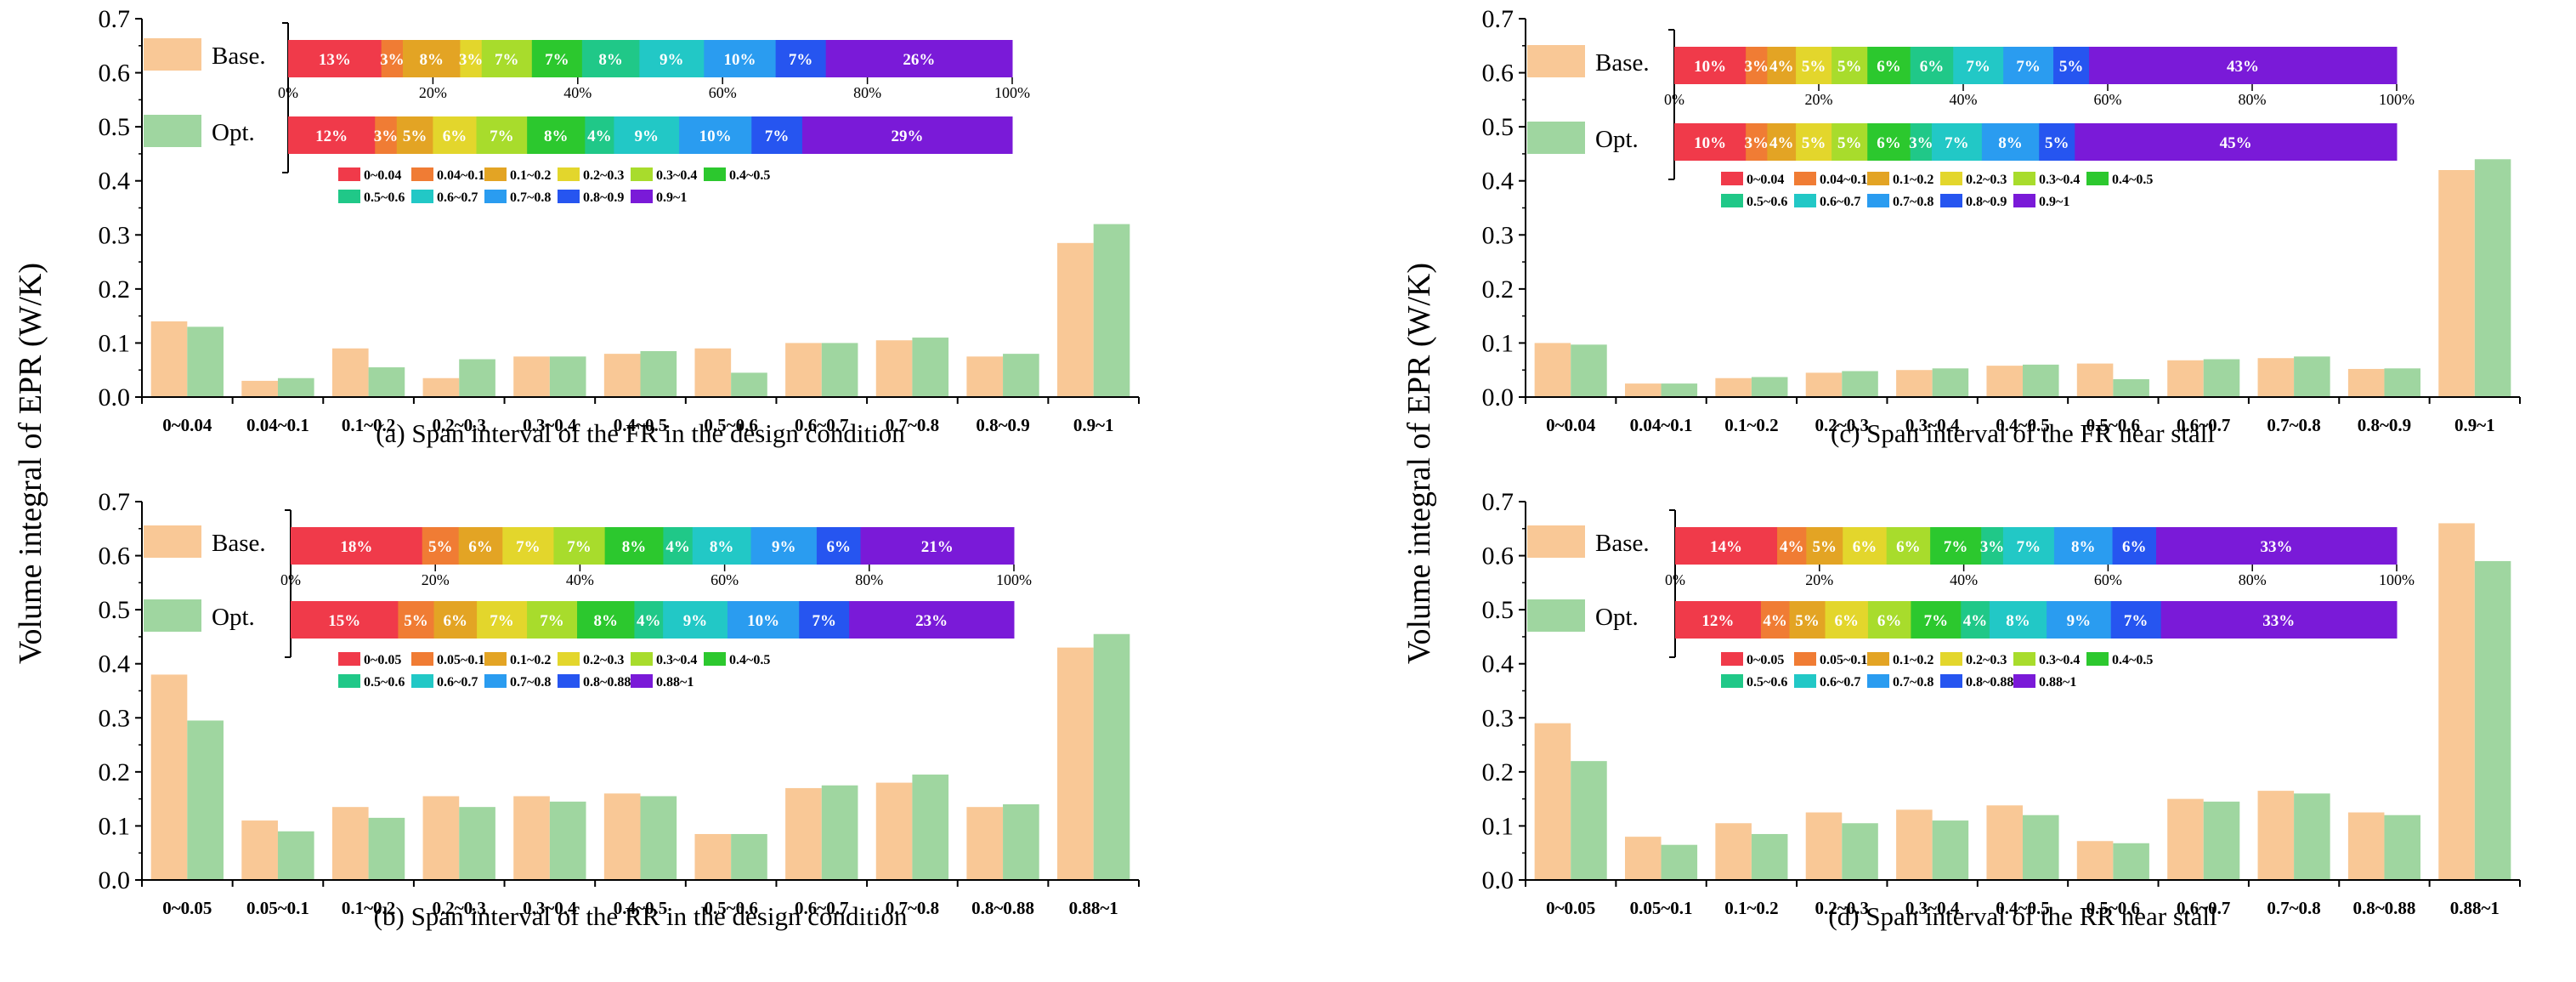  What do you see at coordinates (356, 547) in the screenshot?
I see `stacked-segment-label-base-0: 18%` at bounding box center [356, 547].